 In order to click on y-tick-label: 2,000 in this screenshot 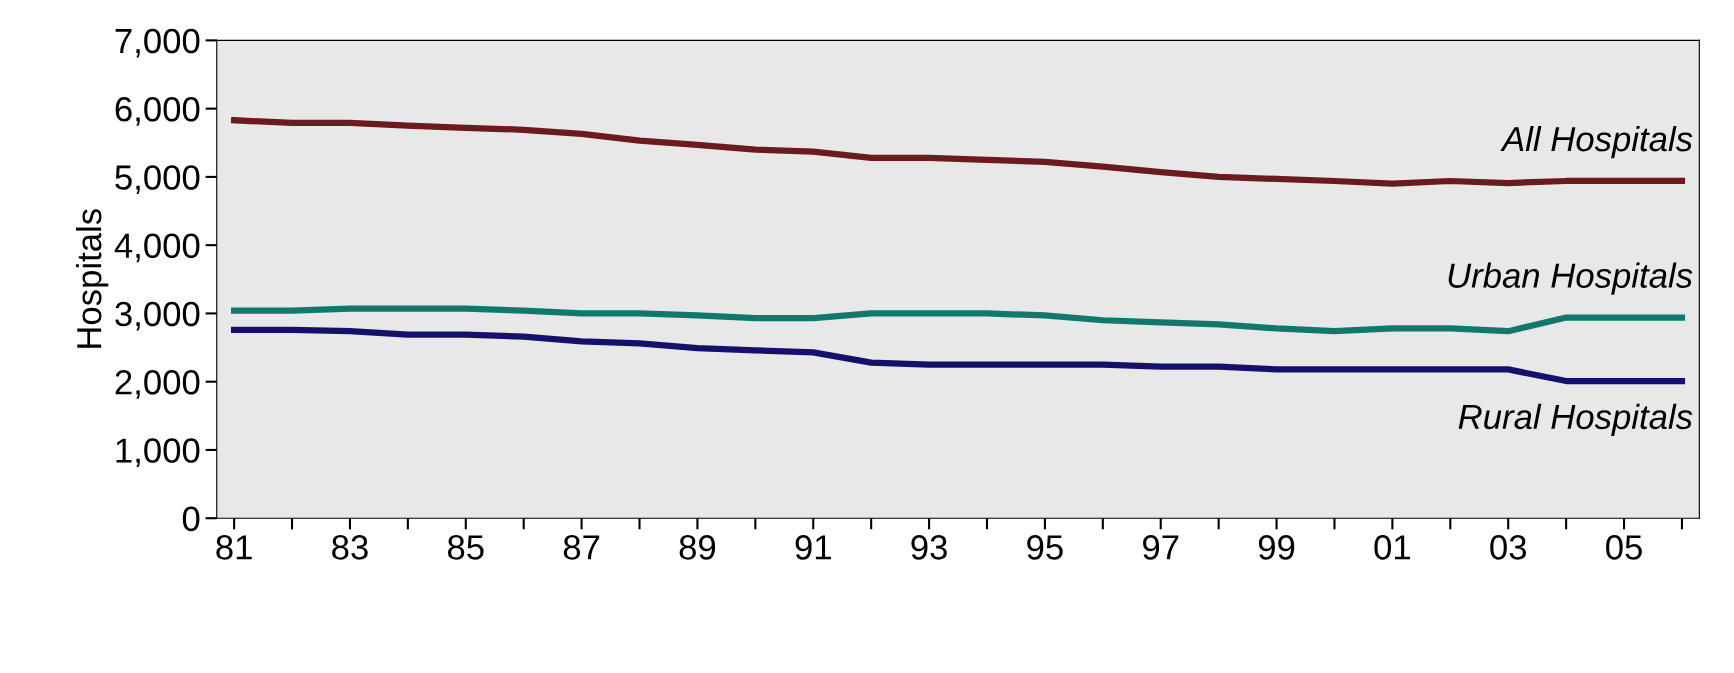, I will do `click(157, 384)`.